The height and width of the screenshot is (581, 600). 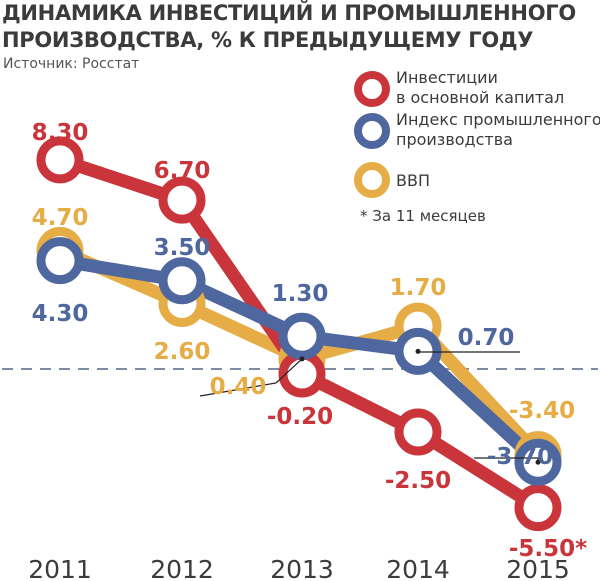 What do you see at coordinates (238, 387) in the screenshot?
I see `gdp-label-2013: 0.40` at bounding box center [238, 387].